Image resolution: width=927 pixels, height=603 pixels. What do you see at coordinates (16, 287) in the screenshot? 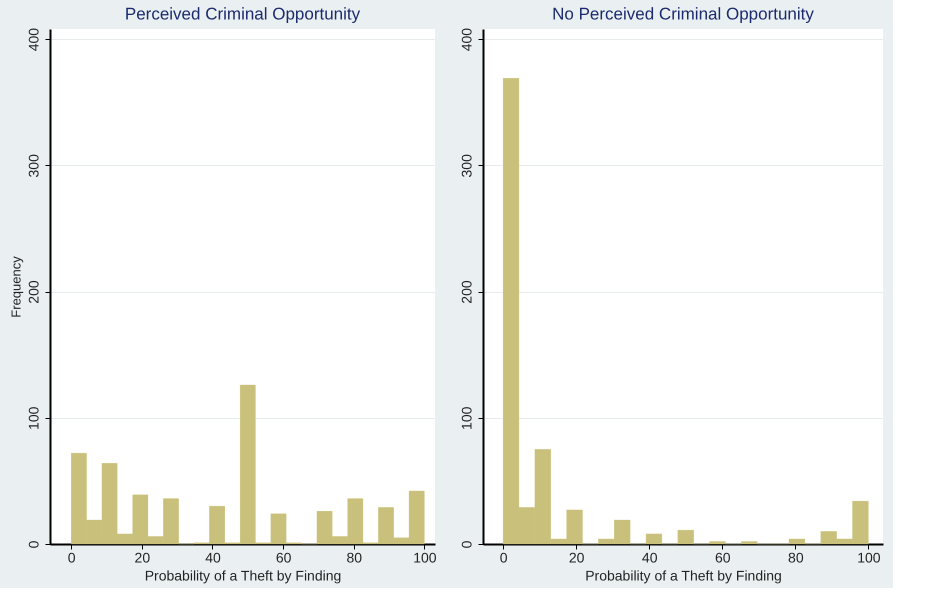
I see `y-axis-title: Frequency` at bounding box center [16, 287].